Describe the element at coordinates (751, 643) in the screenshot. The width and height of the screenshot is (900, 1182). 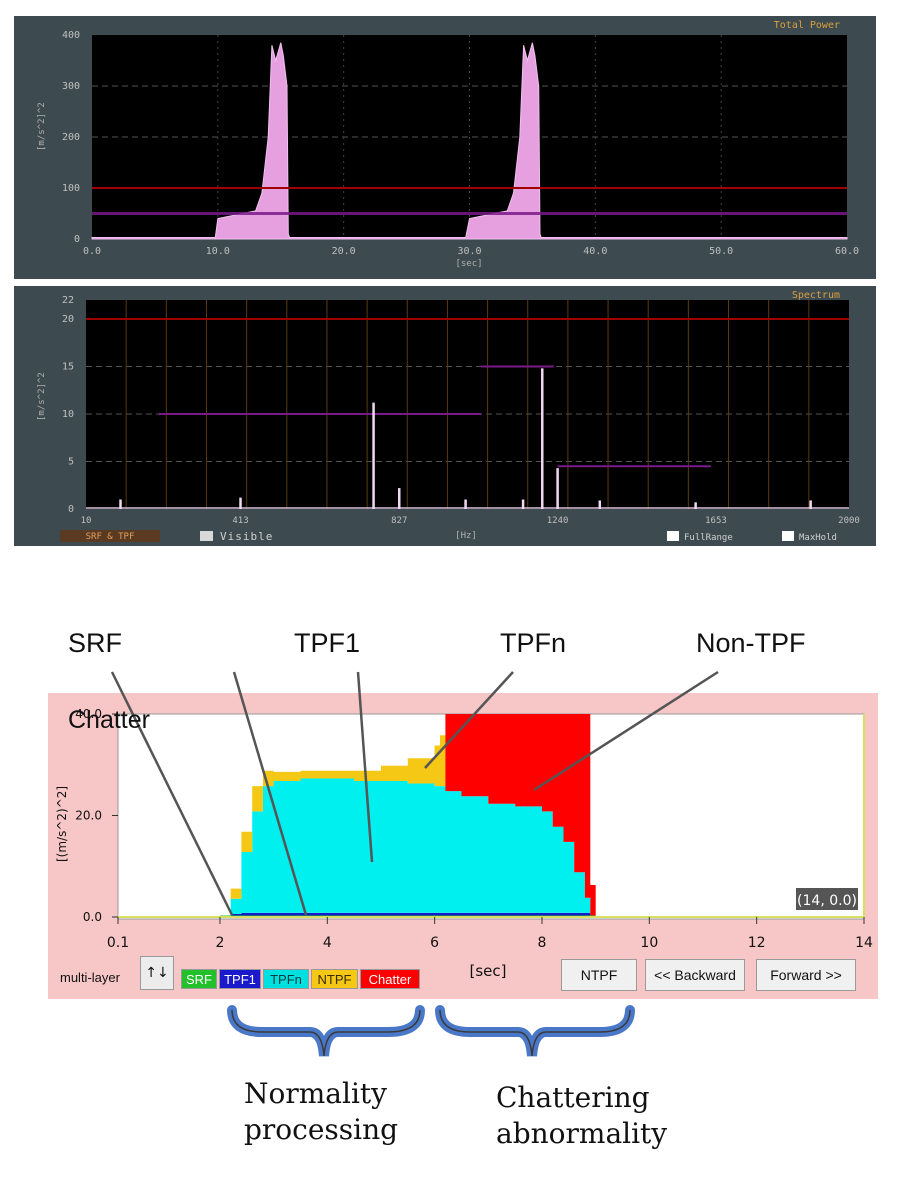
I see `callout-non-tpf: Non-TPF` at that location.